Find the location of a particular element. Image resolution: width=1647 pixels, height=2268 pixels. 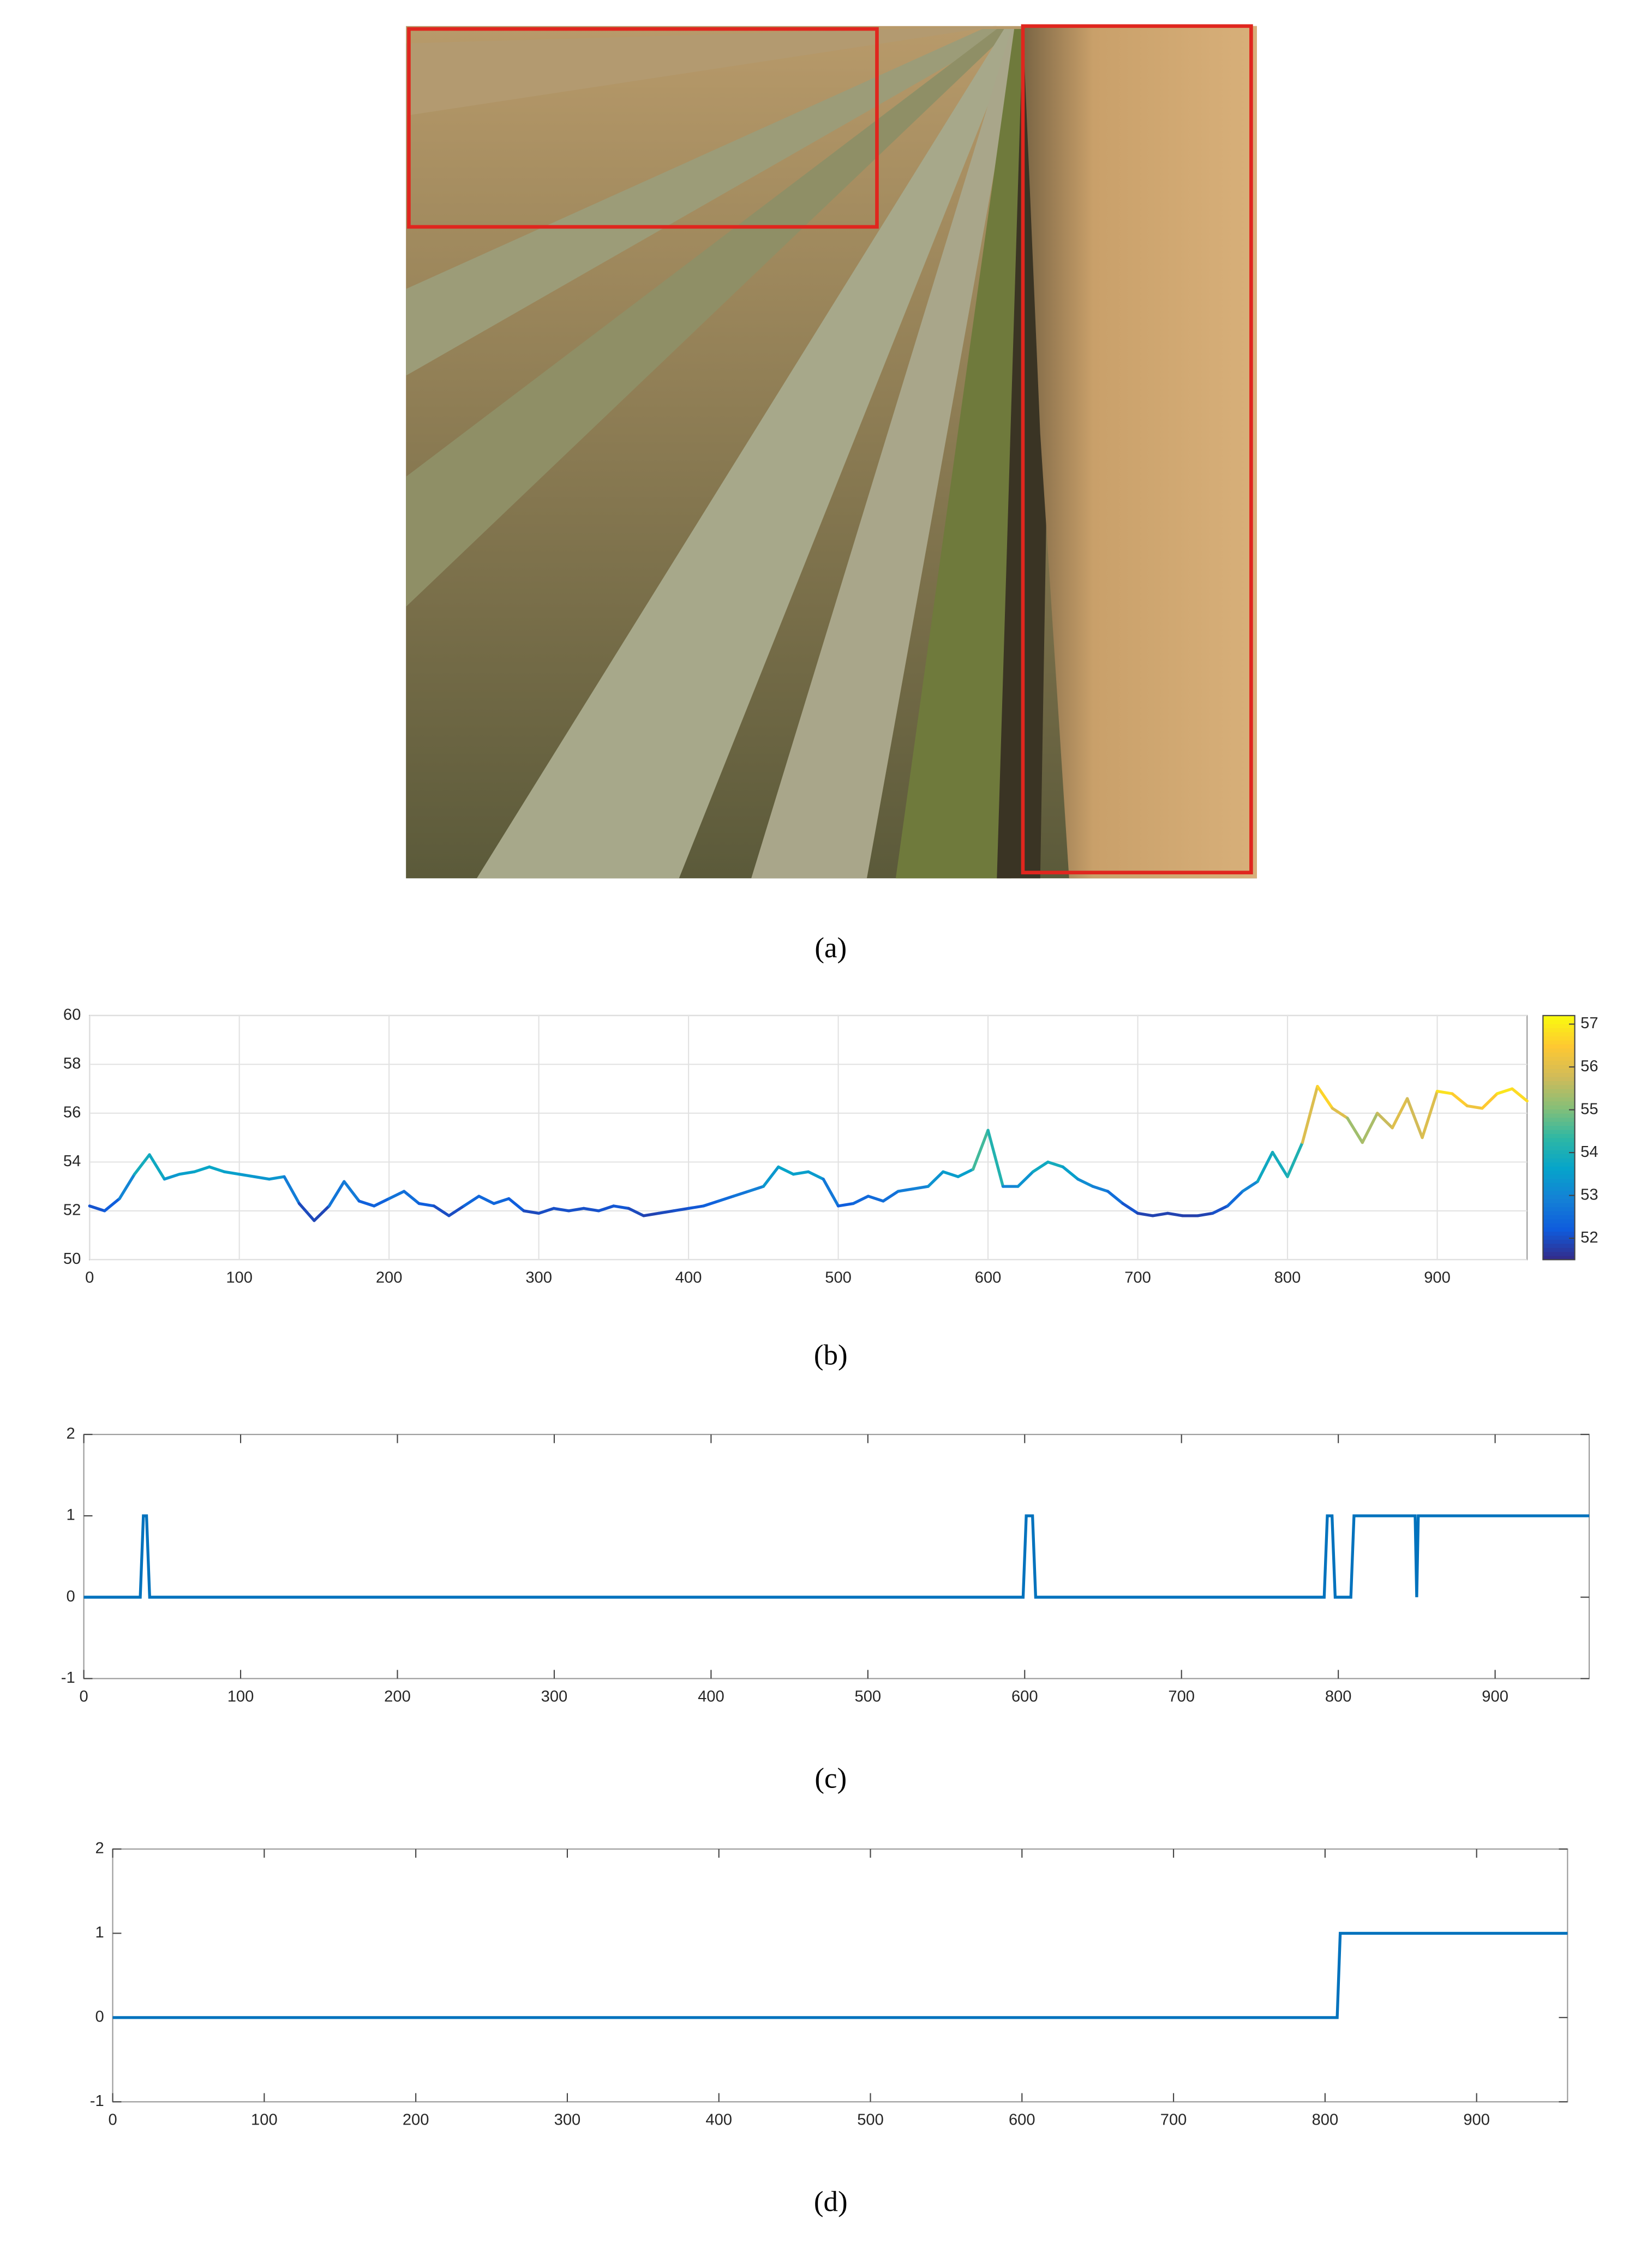

colorbar-tick-label: 55 is located at coordinates (1589, 1109).